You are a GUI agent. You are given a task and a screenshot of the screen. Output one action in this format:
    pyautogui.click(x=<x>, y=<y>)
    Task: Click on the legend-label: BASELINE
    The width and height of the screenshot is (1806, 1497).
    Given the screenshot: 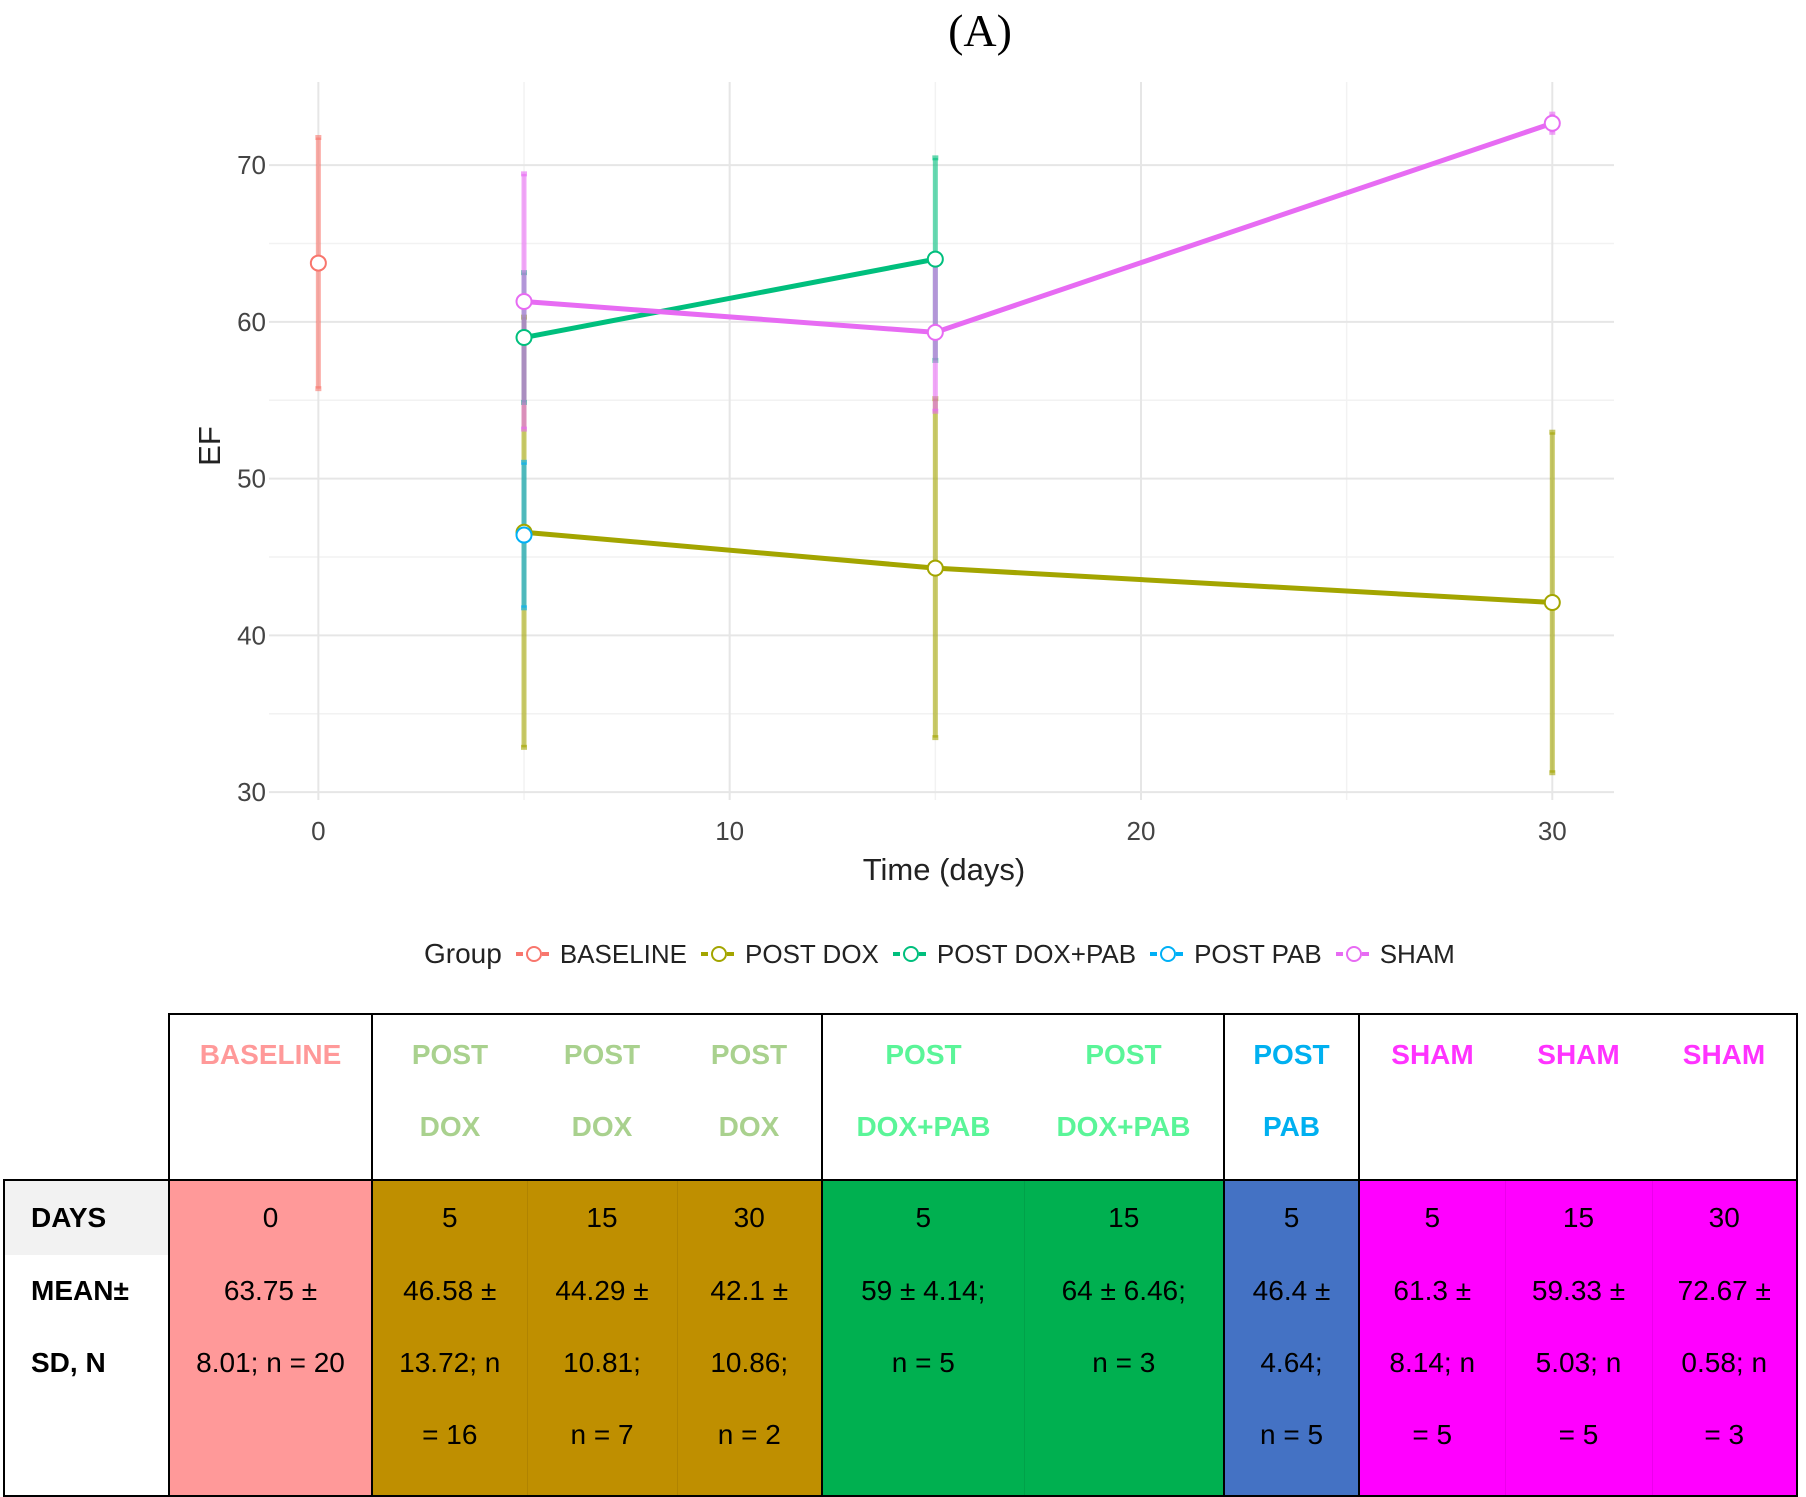 What is the action you would take?
    pyautogui.click(x=623, y=953)
    